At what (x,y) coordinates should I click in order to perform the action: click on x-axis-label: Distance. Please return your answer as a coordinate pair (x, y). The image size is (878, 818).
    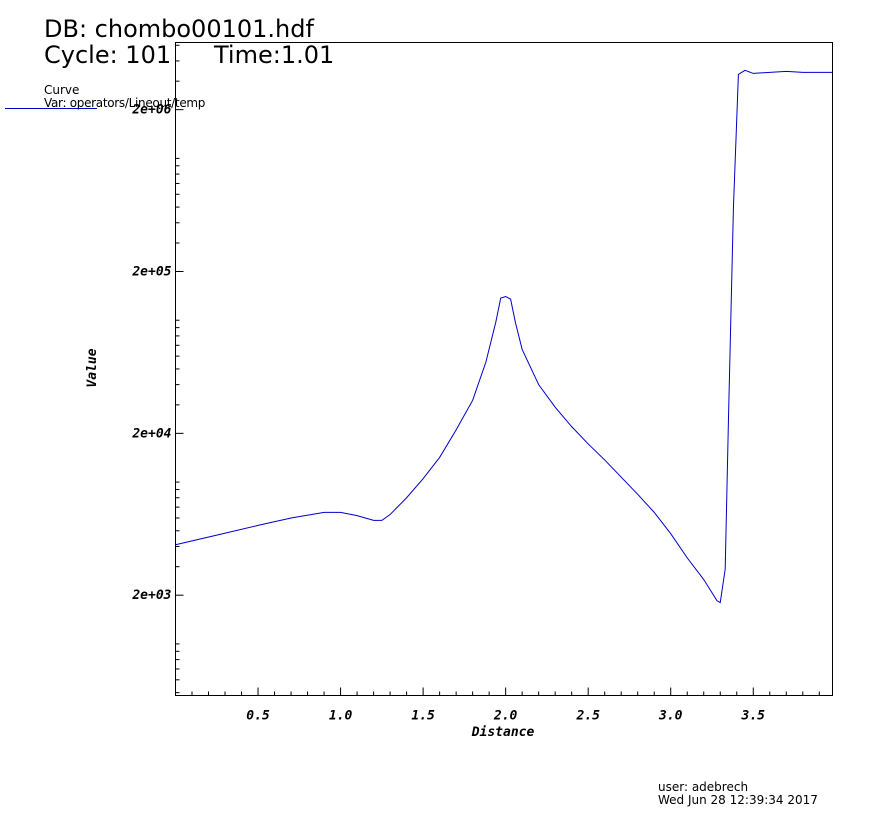
    Looking at the image, I should click on (503, 732).